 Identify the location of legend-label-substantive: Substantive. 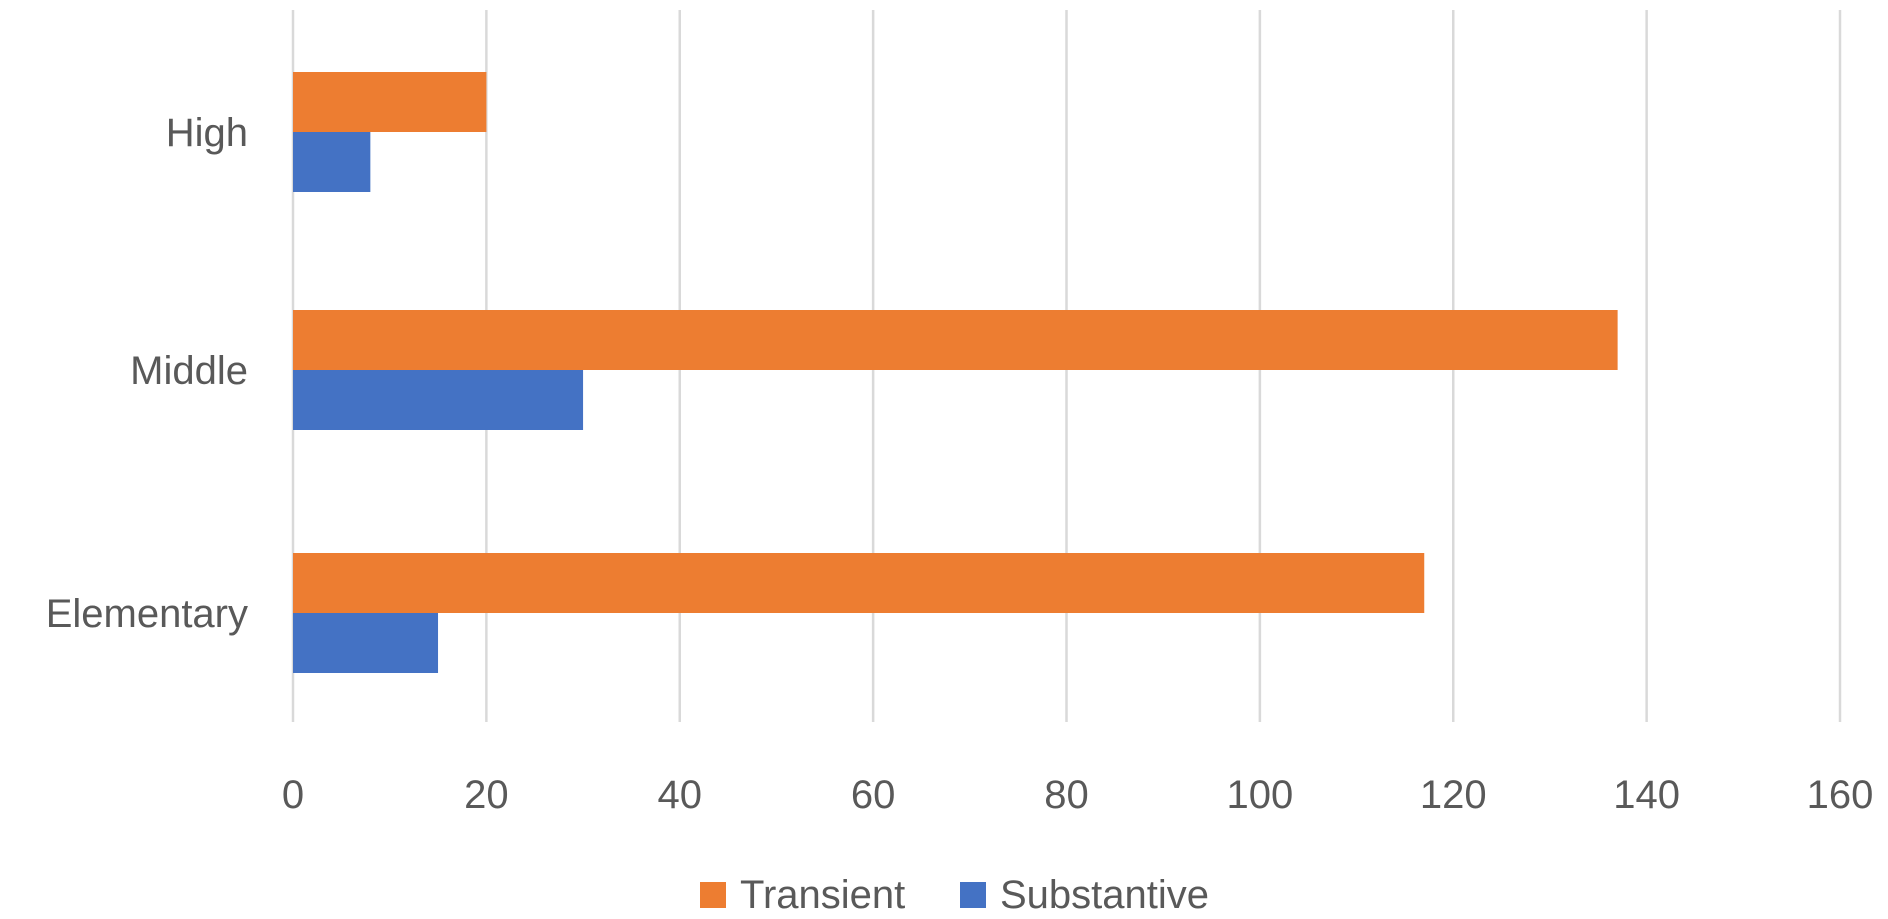
(1104, 895).